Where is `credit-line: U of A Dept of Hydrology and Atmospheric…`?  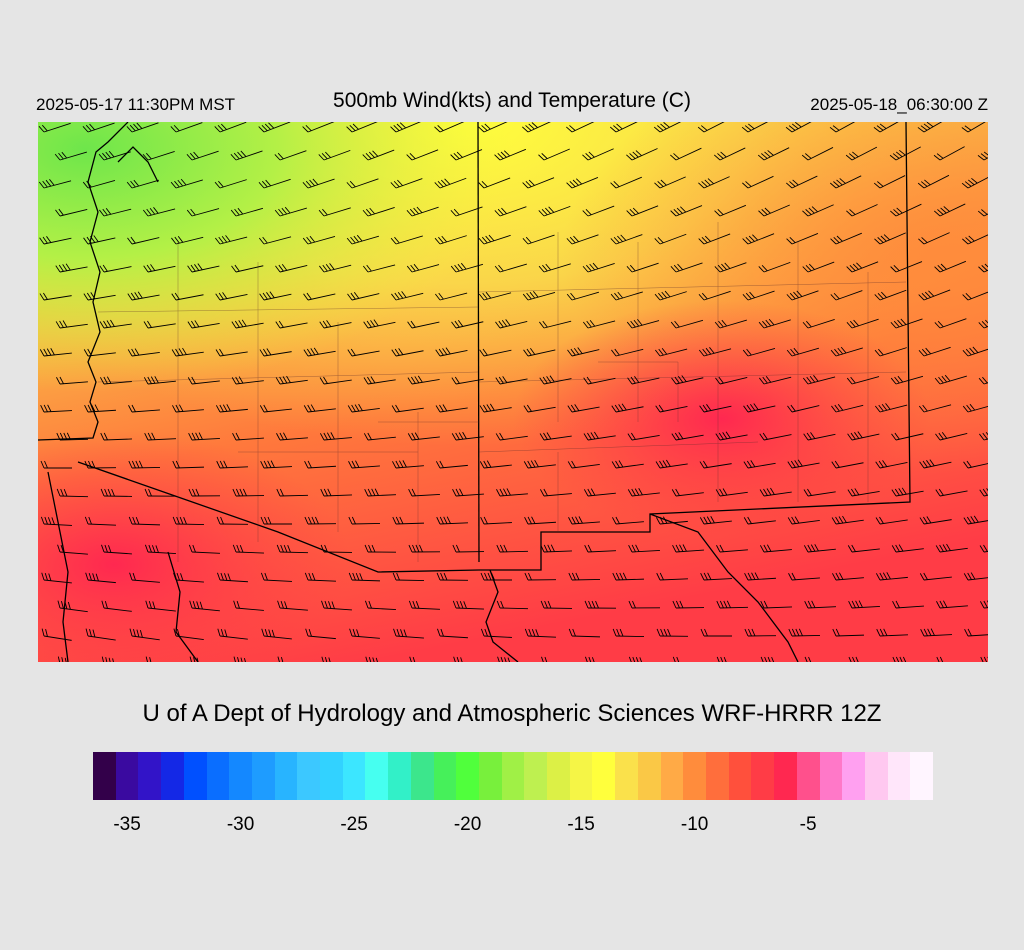 credit-line: U of A Dept of Hydrology and Atmospheric… is located at coordinates (512, 713).